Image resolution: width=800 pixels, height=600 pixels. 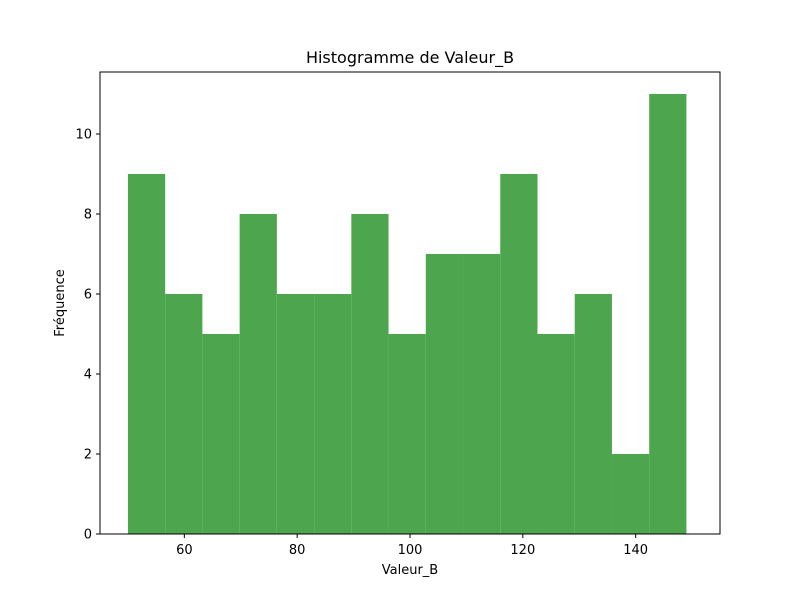 I want to click on y-tick-label: 6, so click(x=88, y=295).